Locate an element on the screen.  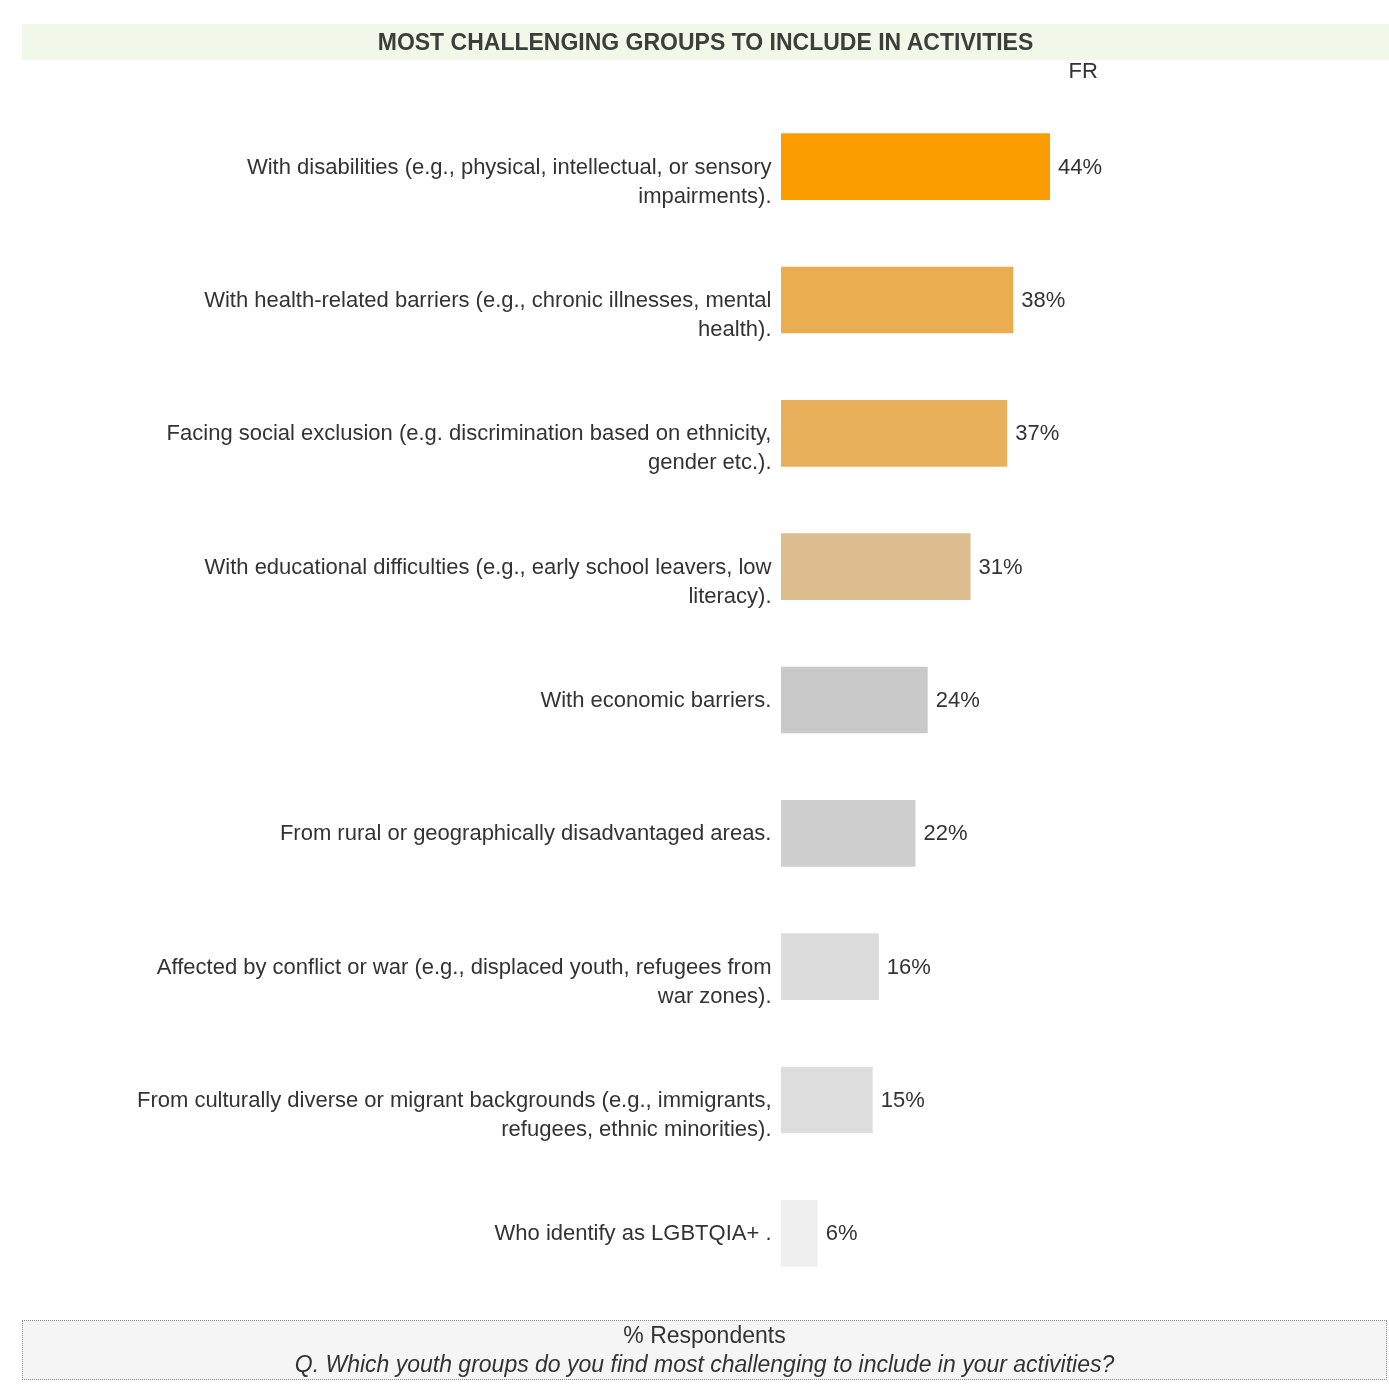
y-tick-label: With educational difficulties (e.g., early school leavers, low literacy). is located at coordinates (488, 580).